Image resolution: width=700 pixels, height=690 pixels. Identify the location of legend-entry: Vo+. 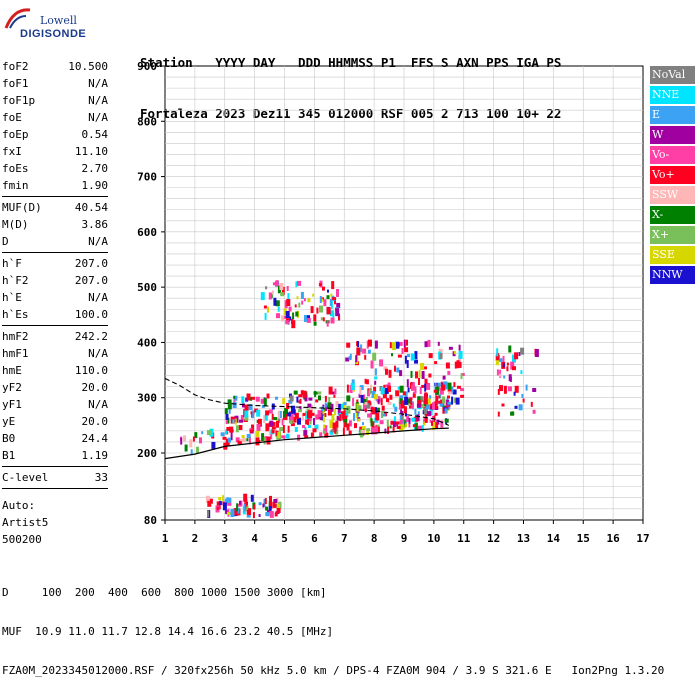
(672, 175).